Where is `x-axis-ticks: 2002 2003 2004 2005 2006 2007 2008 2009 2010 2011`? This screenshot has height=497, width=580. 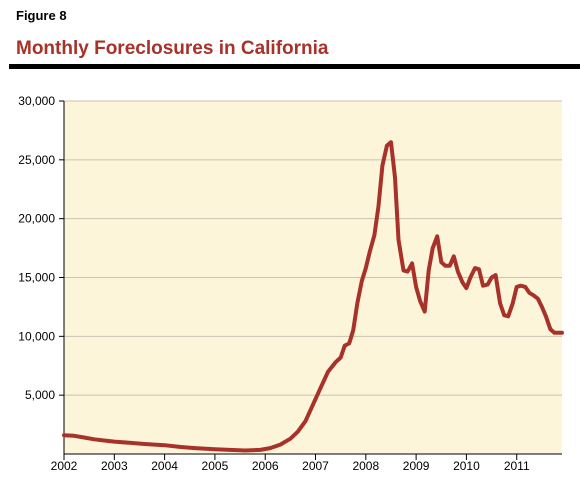
x-axis-ticks: 2002 2003 2004 2005 2006 2007 2008 2009 2010 2011 is located at coordinates (290, 463).